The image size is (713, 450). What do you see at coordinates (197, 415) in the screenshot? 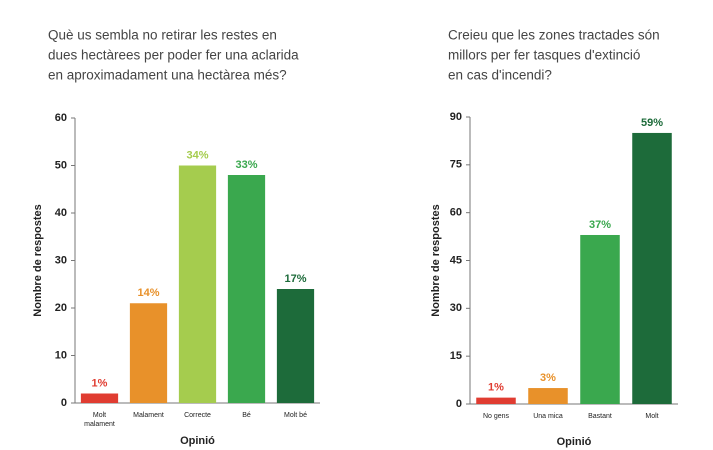
I see `x-tick-label: Correcte` at bounding box center [197, 415].